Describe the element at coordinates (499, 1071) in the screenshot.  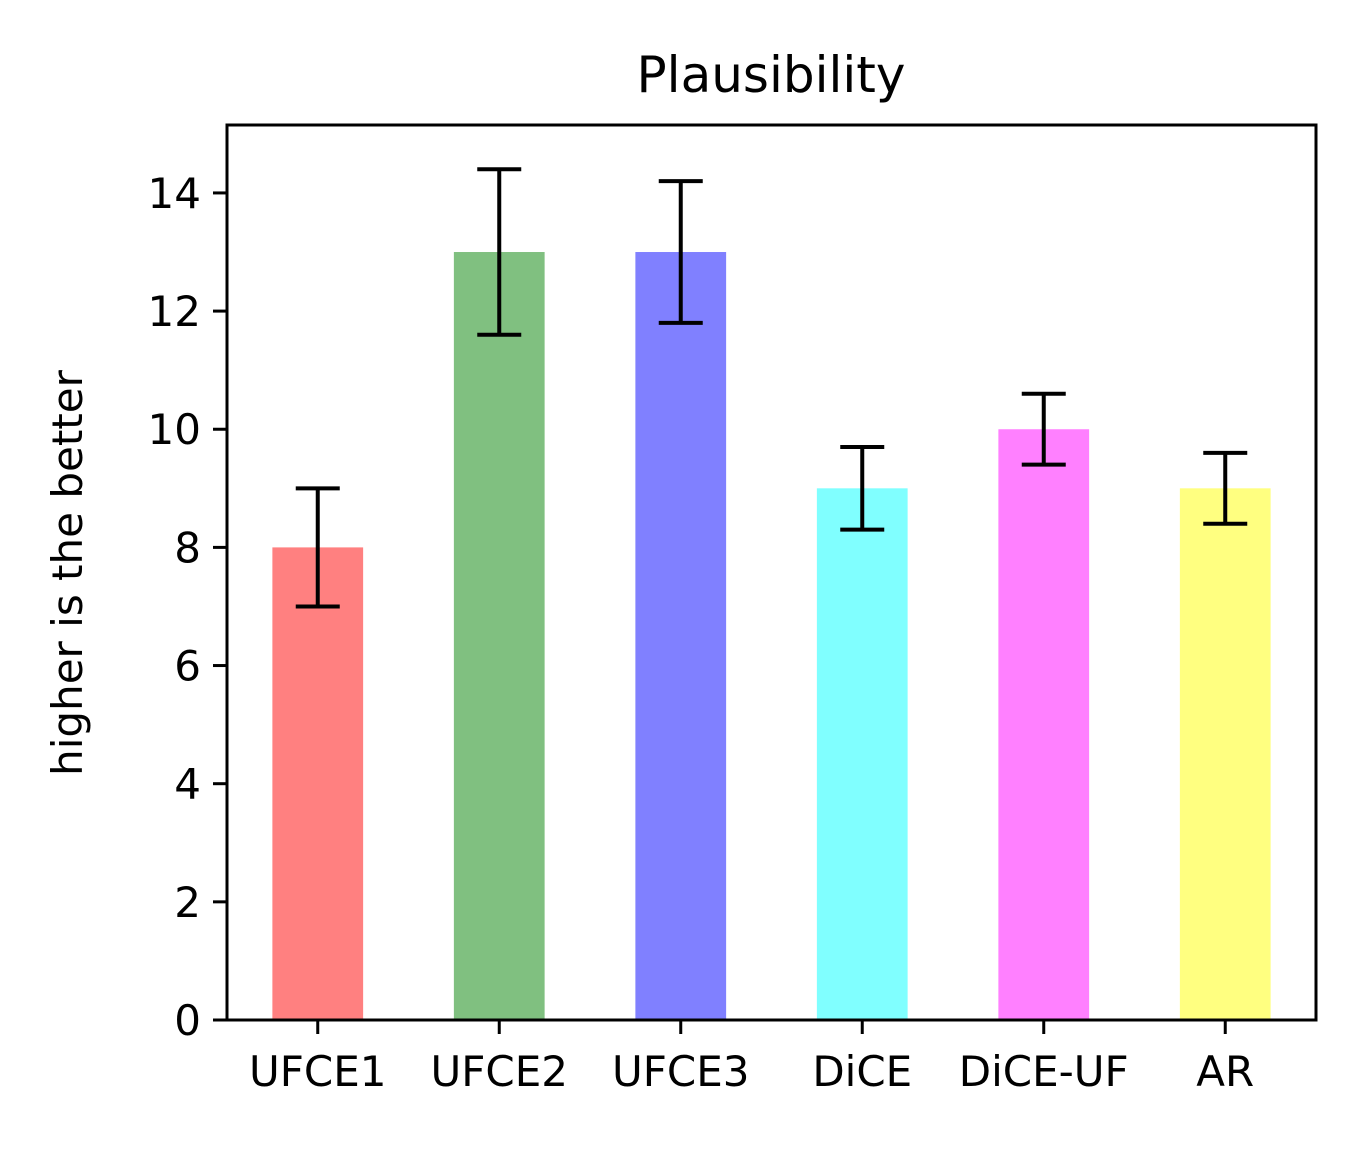
I see `x-tick-label: UFCE2` at that location.